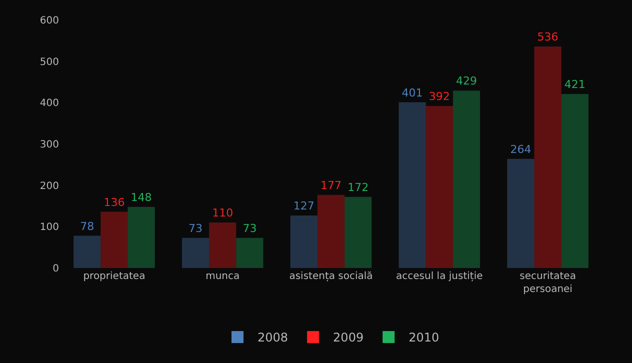 This screenshot has width=632, height=363. Describe the element at coordinates (331, 185) in the screenshot. I see `data-label: 177` at that location.